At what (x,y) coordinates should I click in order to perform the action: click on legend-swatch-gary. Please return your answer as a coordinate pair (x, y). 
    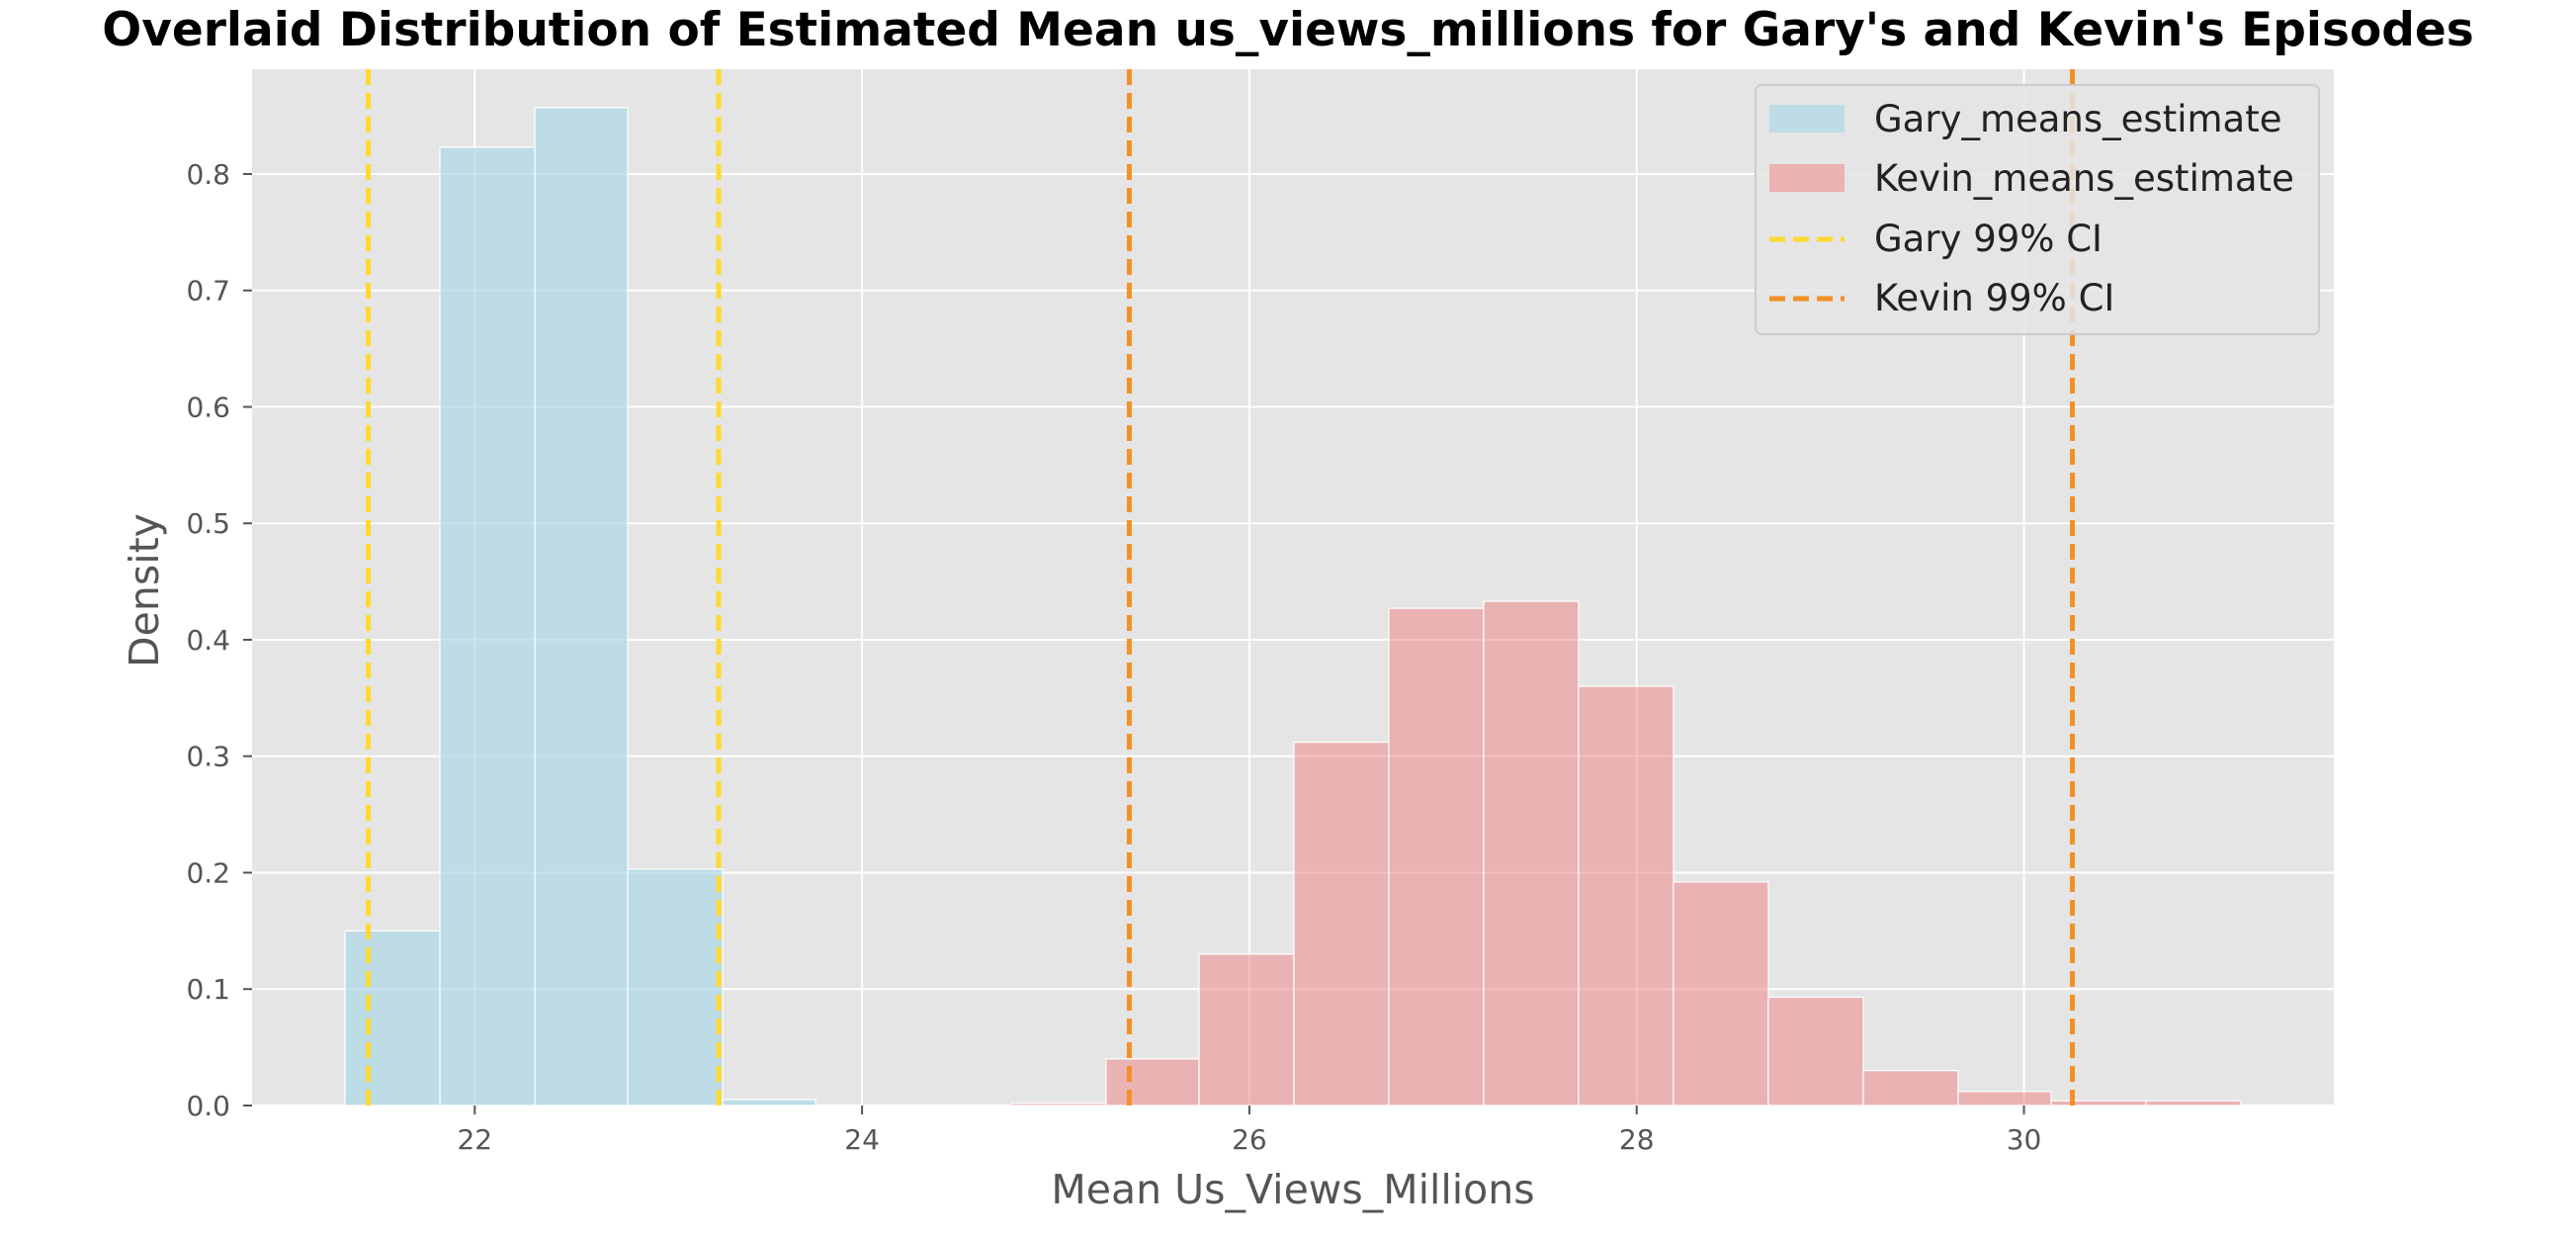
    Looking at the image, I should click on (1807, 119).